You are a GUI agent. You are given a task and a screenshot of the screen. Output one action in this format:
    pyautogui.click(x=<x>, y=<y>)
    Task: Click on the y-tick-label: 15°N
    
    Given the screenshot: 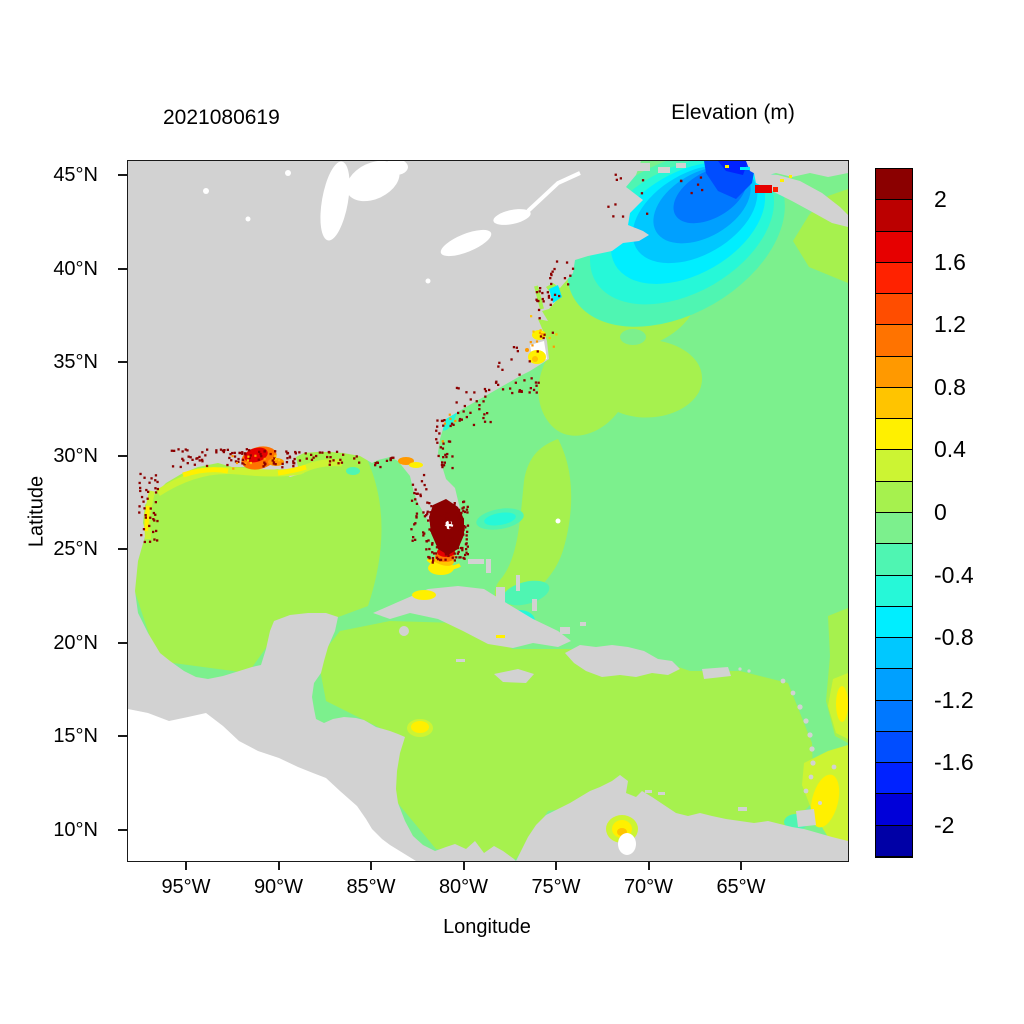 What is the action you would take?
    pyautogui.click(x=75, y=736)
    